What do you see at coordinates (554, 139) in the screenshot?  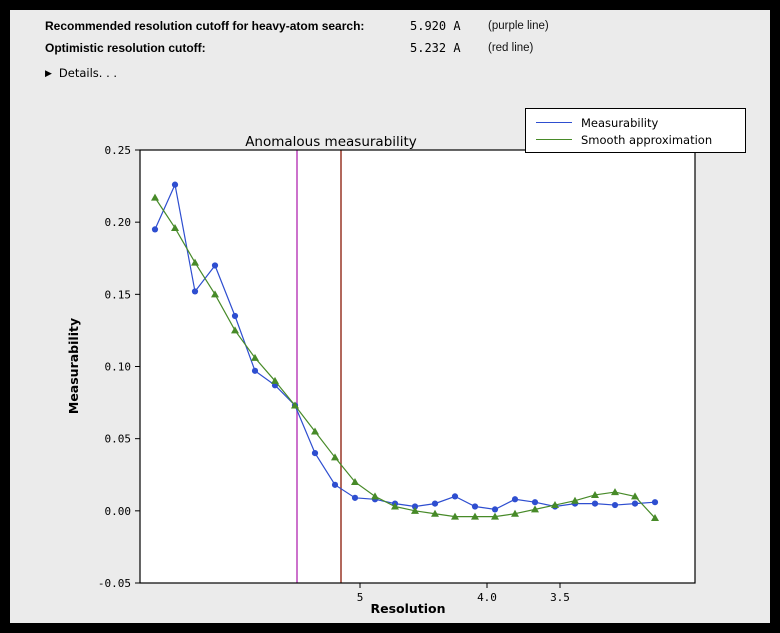 I see `legend-line-sample-smooth` at bounding box center [554, 139].